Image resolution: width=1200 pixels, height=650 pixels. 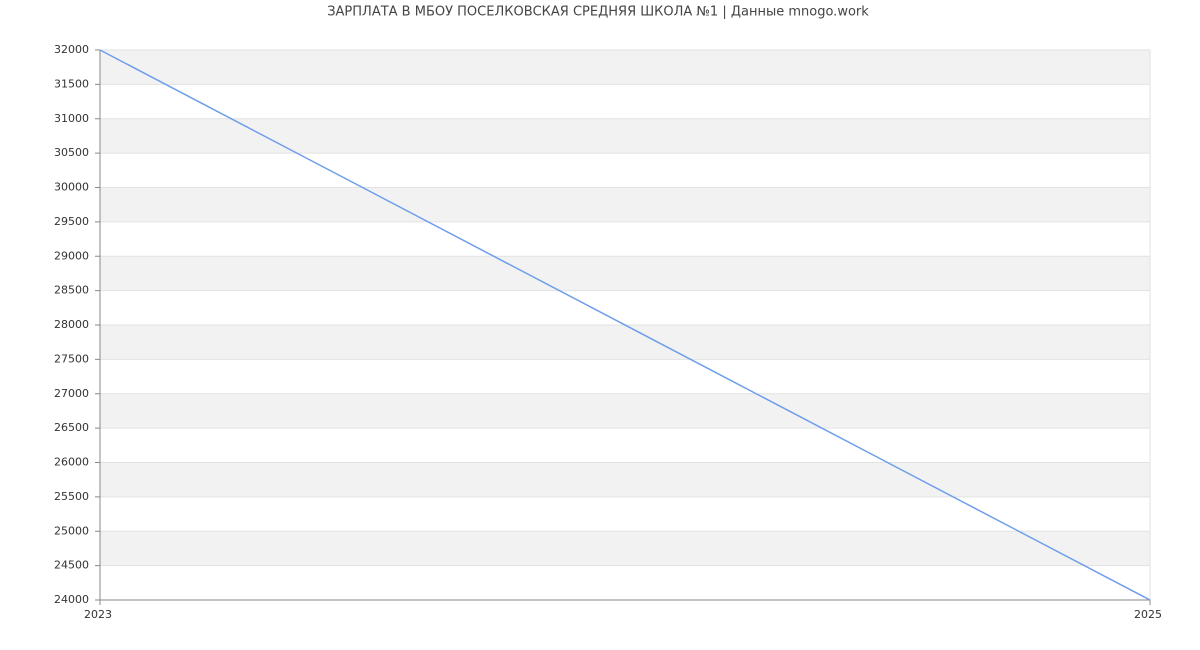 What do you see at coordinates (71, 393) in the screenshot?
I see `y-tick-label: 27000` at bounding box center [71, 393].